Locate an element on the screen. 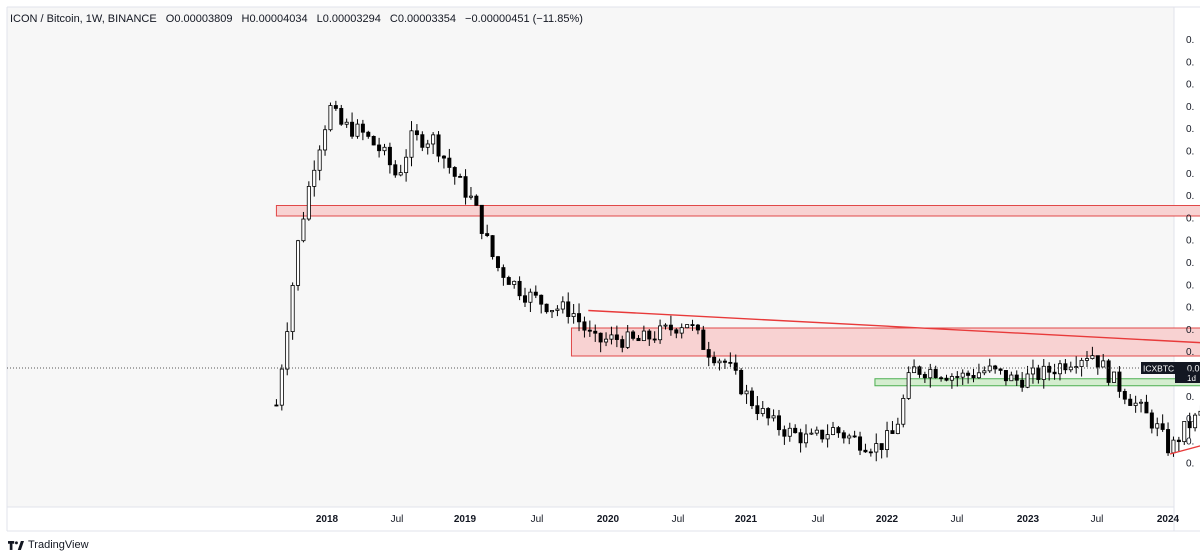  y-tick-label-20: 0. is located at coordinates (1190, 464).